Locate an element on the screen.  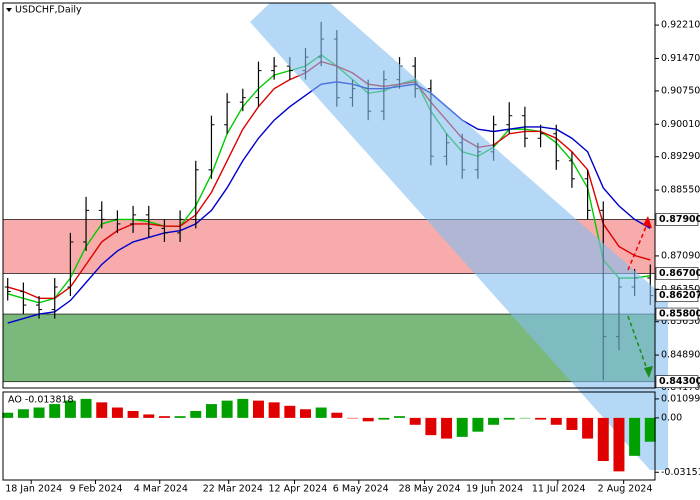
x-tick-label: 18 Jan 2024 is located at coordinates (33, 489).